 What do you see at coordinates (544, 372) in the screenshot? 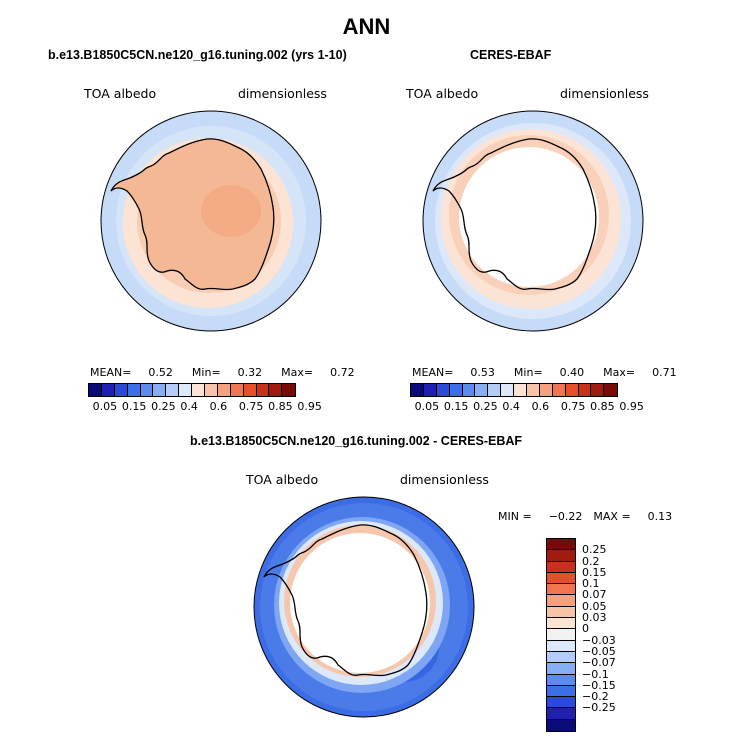
I see `panel2-stats: MEAN= 0.53 Min= 0.40 Max= 0.71` at bounding box center [544, 372].